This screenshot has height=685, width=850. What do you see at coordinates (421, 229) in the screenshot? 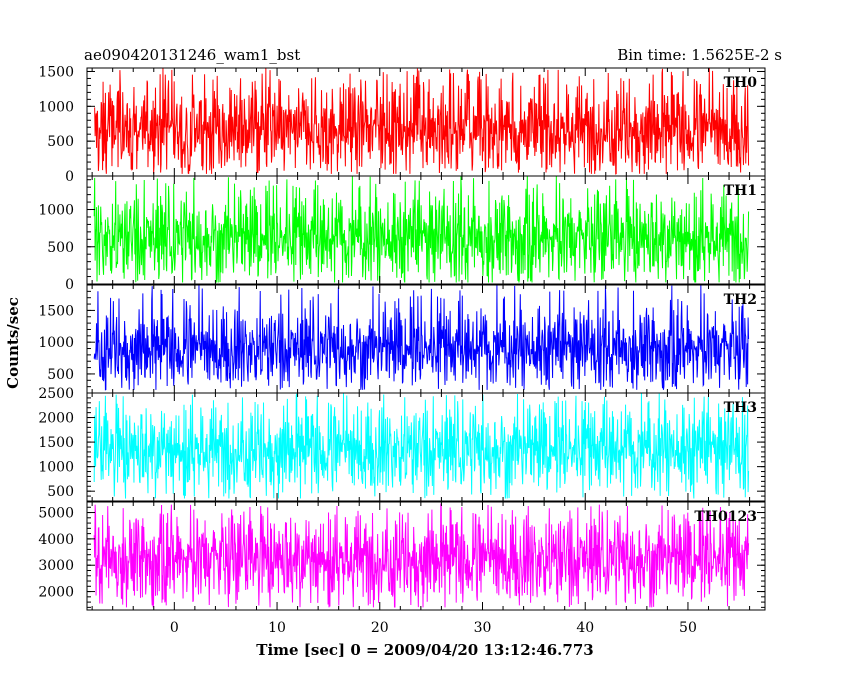
I see `series-line-th1` at bounding box center [421, 229].